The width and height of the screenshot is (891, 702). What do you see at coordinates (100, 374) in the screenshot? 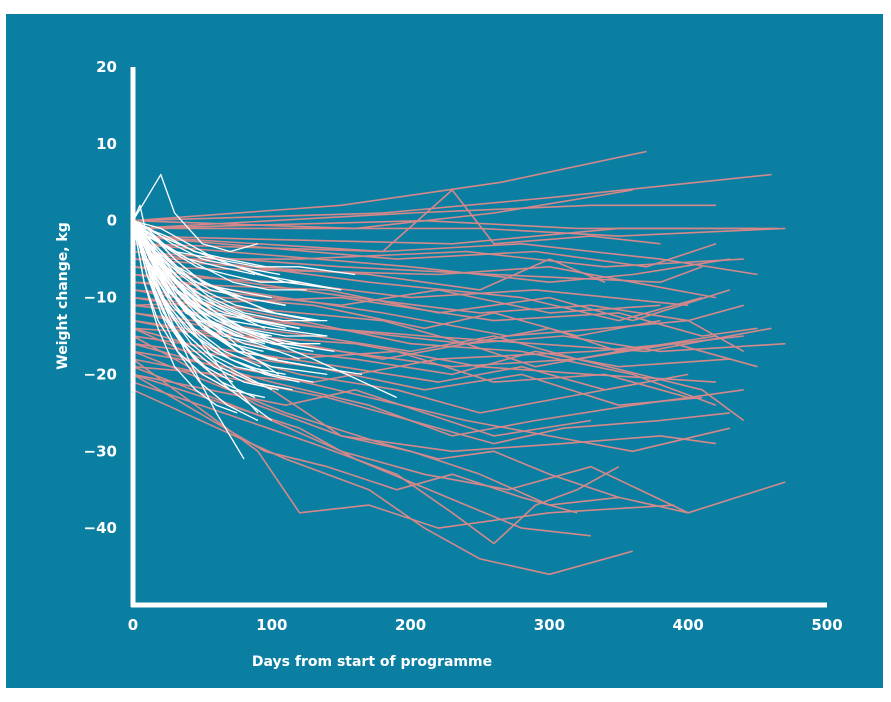
I see `y-tick-label: −20` at bounding box center [100, 374].